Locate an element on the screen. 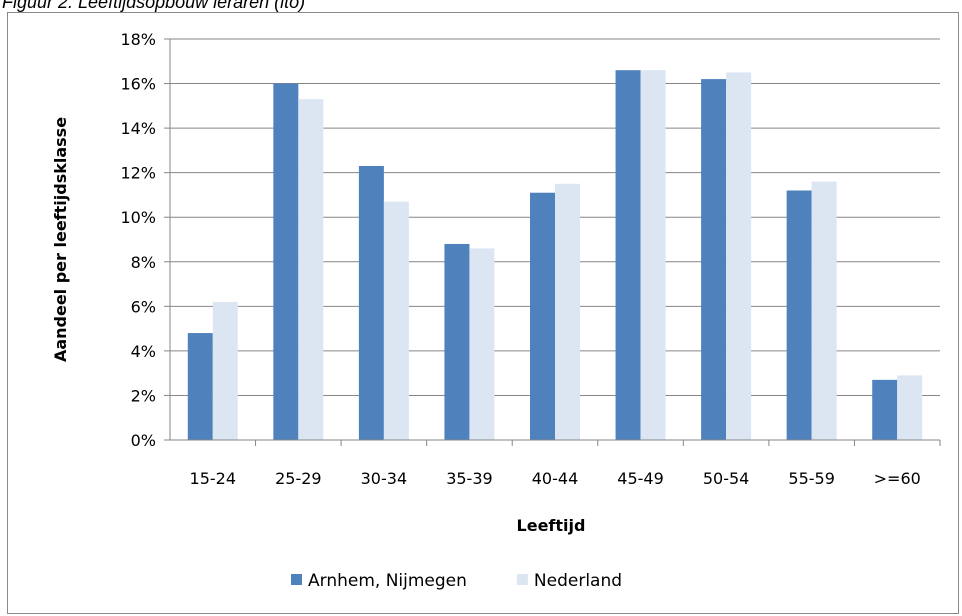  x-tick-label: 40-44 is located at coordinates (555, 478).